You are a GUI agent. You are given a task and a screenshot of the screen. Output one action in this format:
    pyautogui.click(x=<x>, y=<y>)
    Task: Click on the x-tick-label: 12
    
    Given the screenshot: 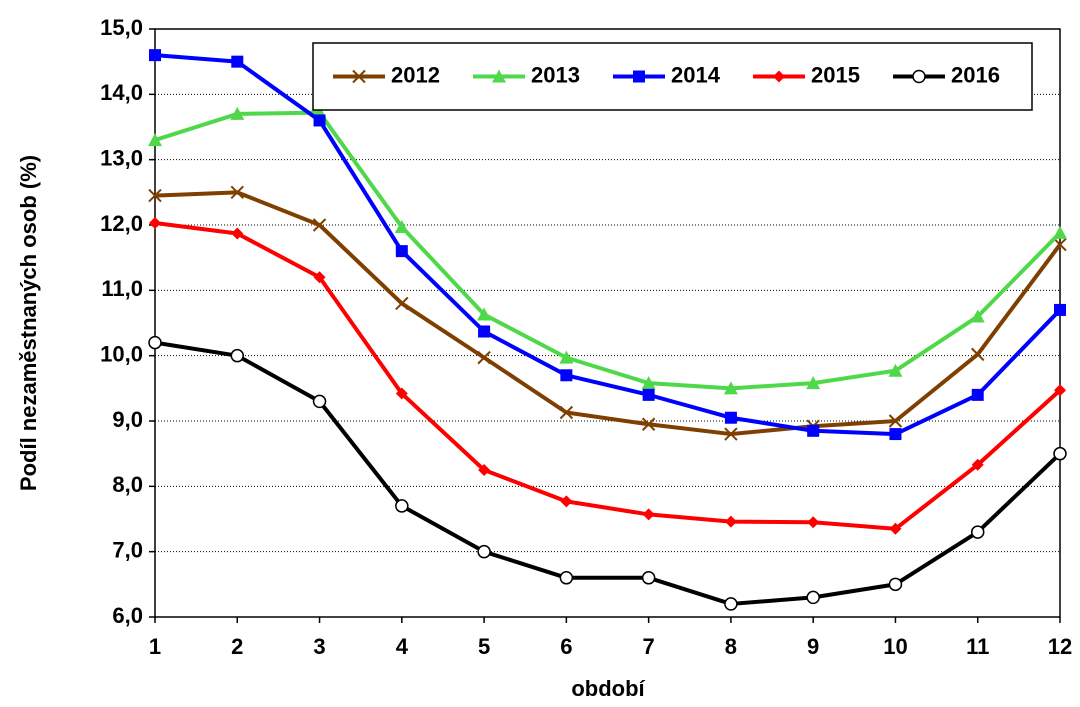 What is the action you would take?
    pyautogui.click(x=1060, y=646)
    